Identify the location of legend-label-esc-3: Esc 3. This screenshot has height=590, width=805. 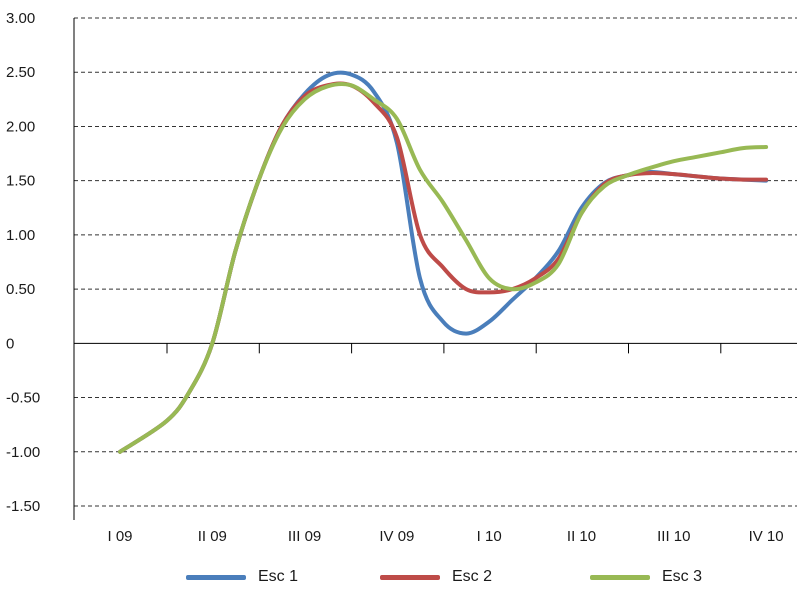
(682, 576).